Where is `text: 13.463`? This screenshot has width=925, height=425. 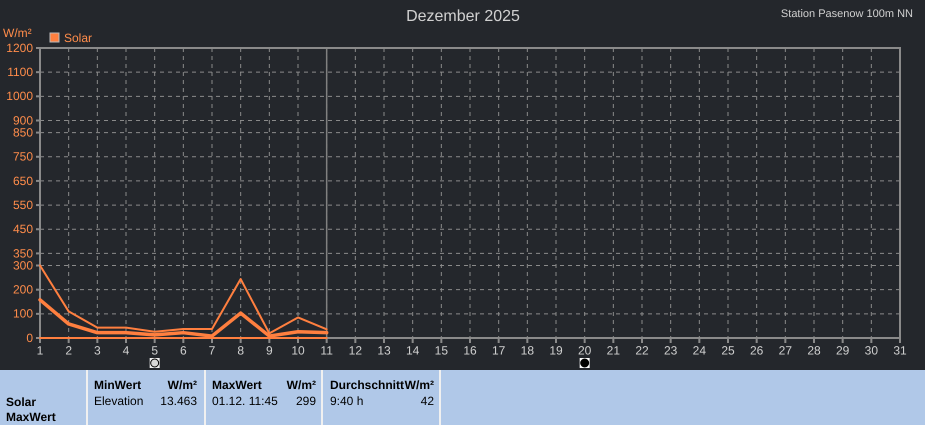 text: 13.463 is located at coordinates (179, 401).